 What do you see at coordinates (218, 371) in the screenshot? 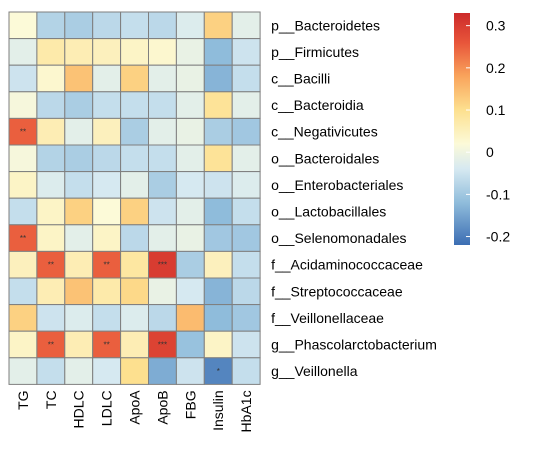
I see `significance-mark: *` at bounding box center [218, 371].